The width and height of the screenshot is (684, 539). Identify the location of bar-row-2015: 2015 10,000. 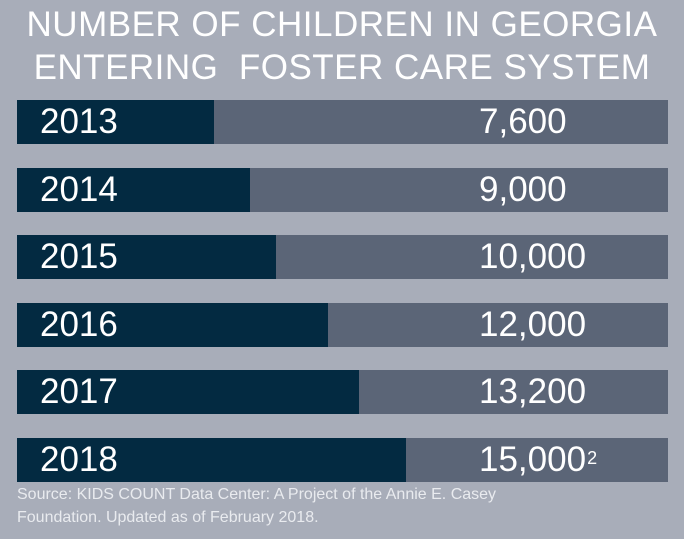
(342, 257).